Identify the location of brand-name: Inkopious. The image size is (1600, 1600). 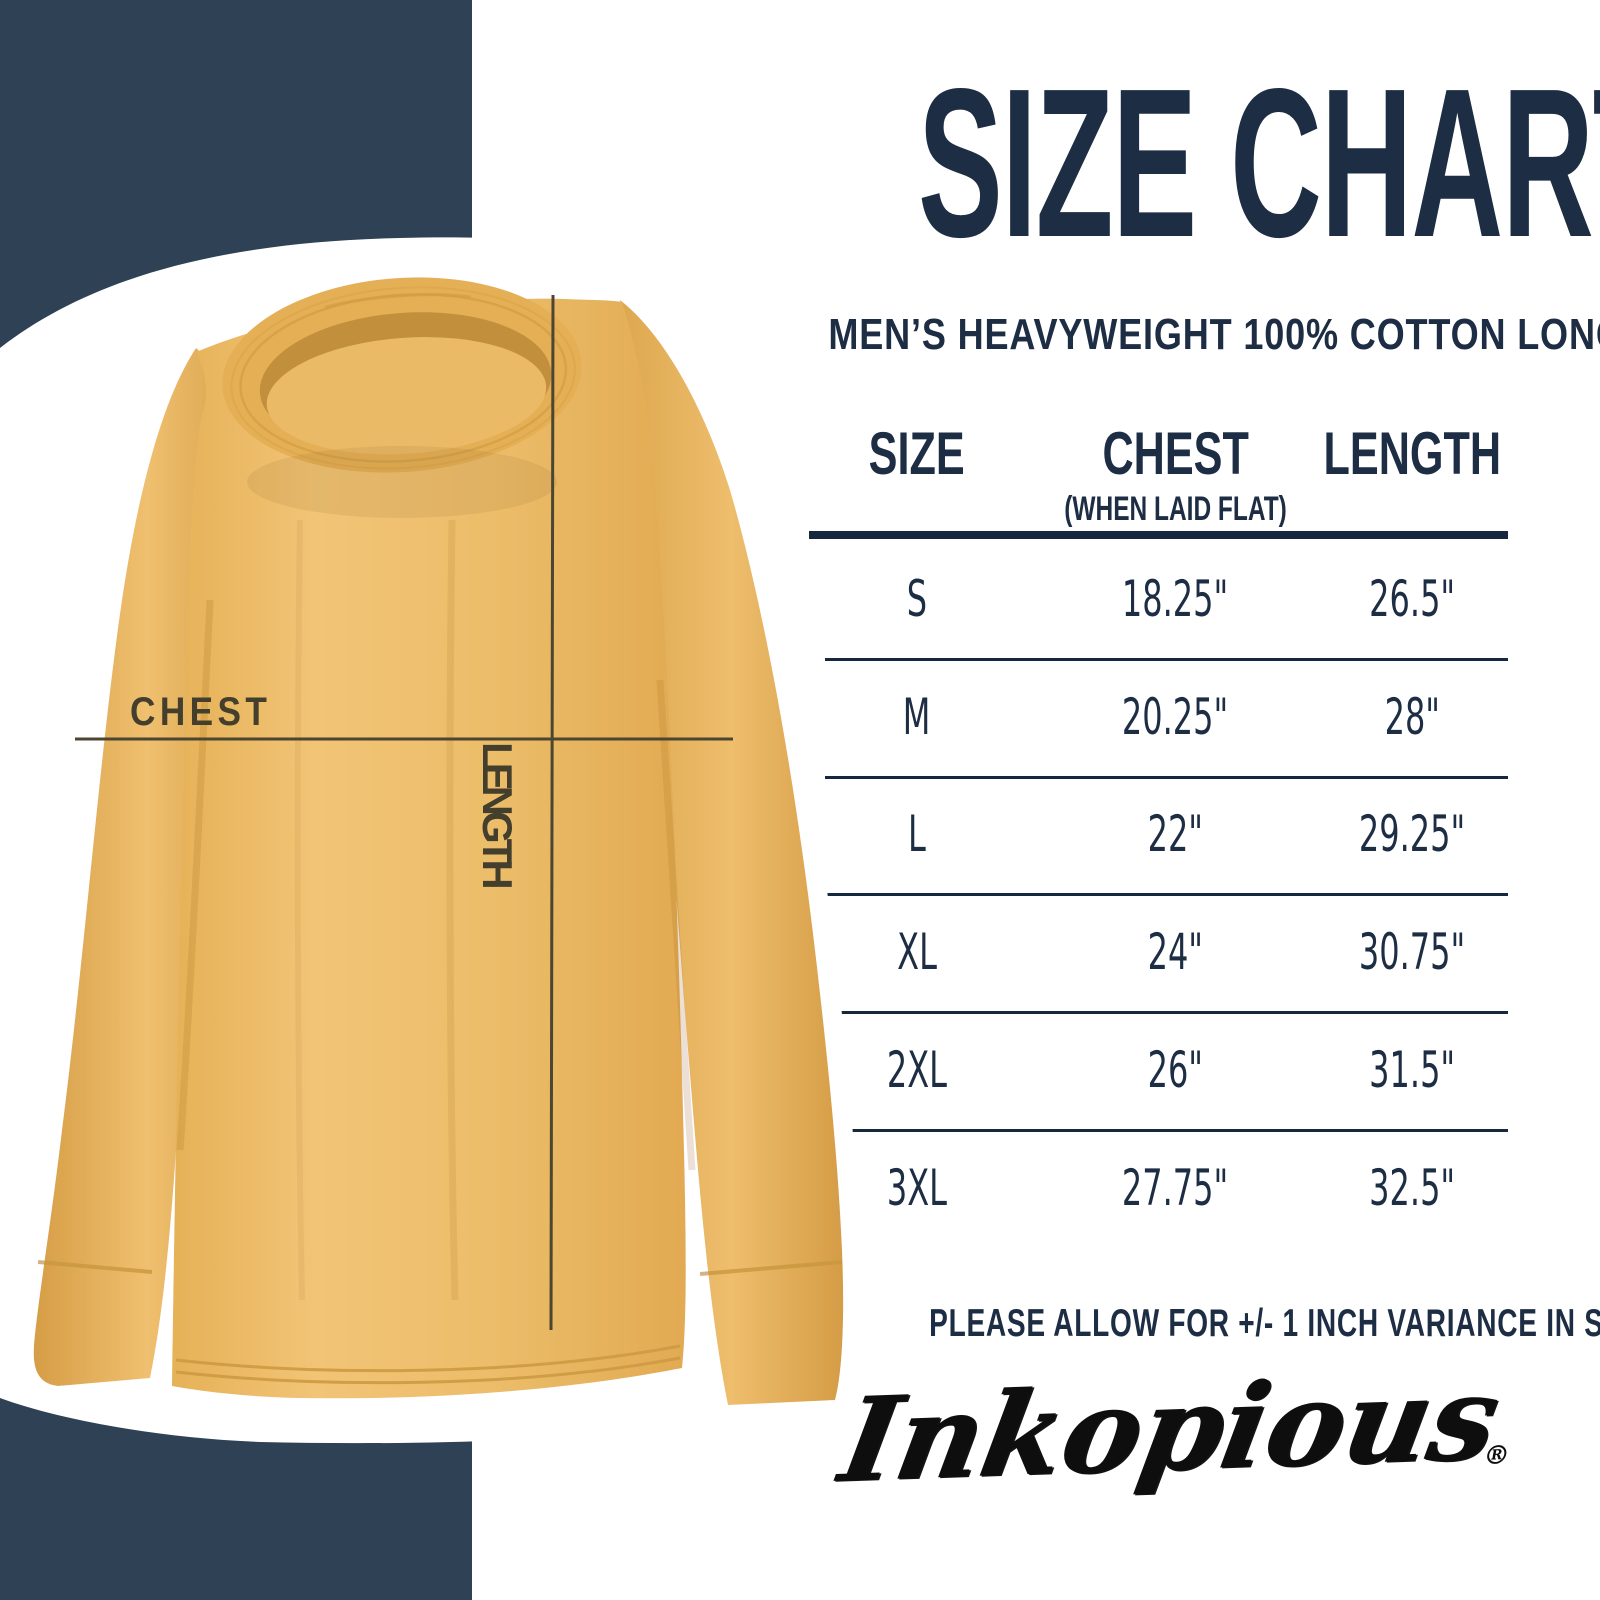
(1170, 1429).